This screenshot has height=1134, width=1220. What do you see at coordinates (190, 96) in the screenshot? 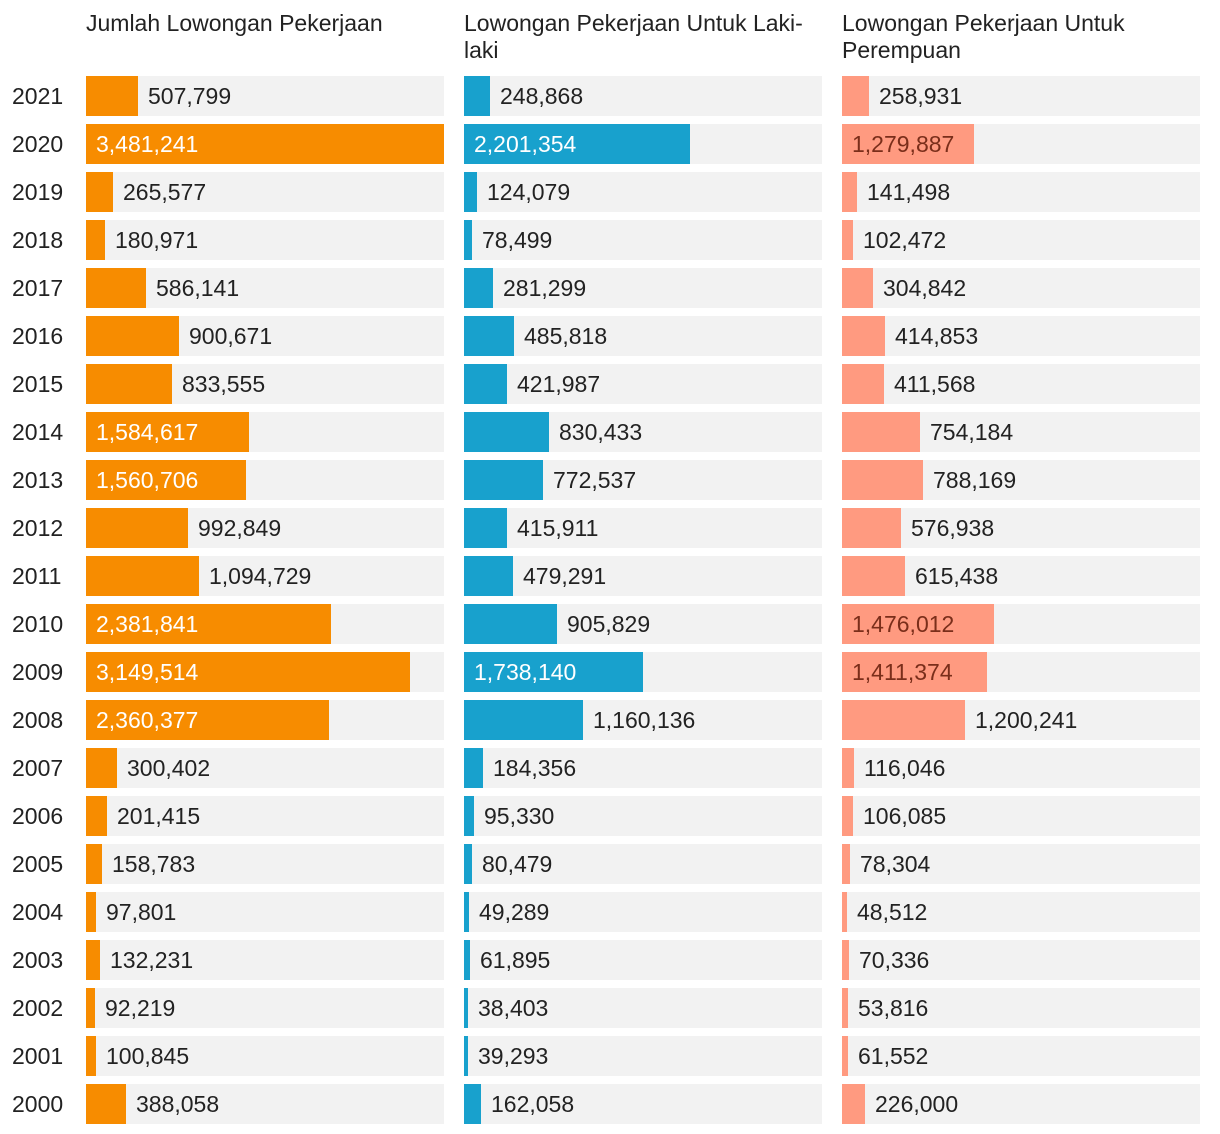
I see `data-label: 507,799` at bounding box center [190, 96].